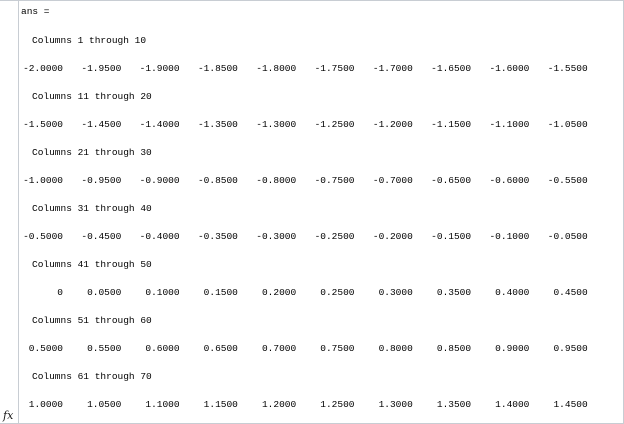 The image size is (624, 424). I want to click on value-cell: 1.1000, so click(162, 404).